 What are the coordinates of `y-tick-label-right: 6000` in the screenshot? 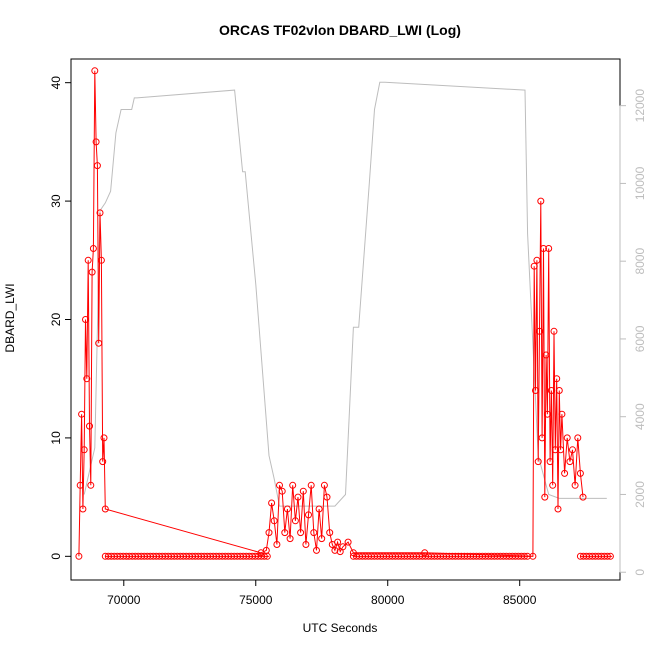 It's located at (640, 338).